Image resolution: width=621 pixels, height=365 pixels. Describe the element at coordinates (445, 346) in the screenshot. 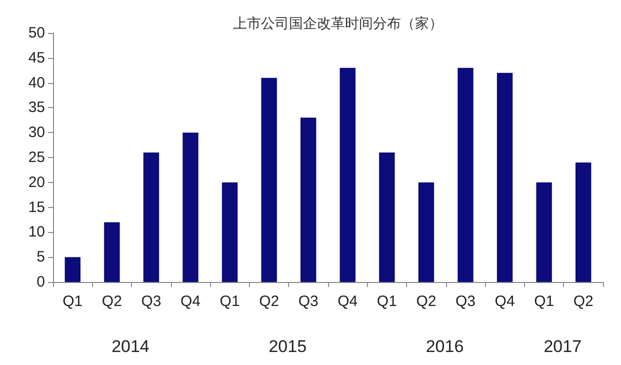

I see `text: 2016` at that location.